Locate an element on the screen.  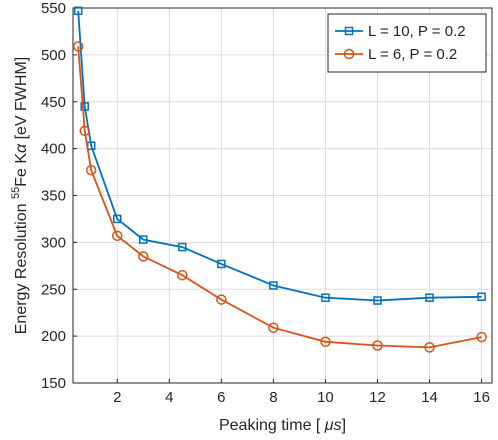
y-tick-label: 250 is located at coordinates (53, 289).